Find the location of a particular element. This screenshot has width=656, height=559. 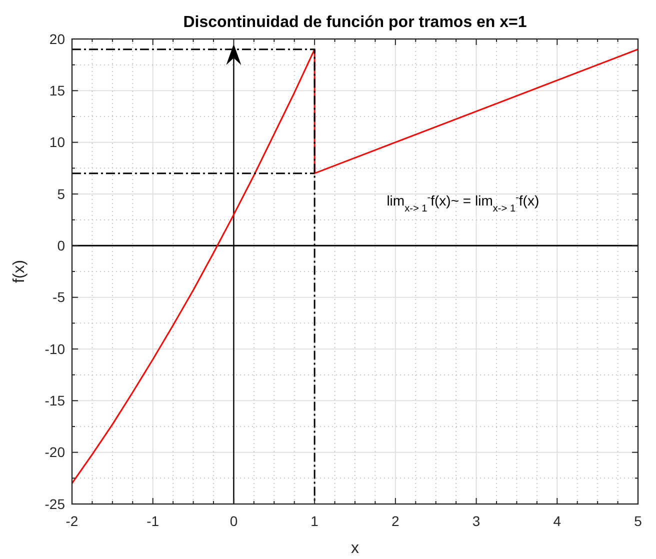

x-tick-label: 5 is located at coordinates (638, 521).